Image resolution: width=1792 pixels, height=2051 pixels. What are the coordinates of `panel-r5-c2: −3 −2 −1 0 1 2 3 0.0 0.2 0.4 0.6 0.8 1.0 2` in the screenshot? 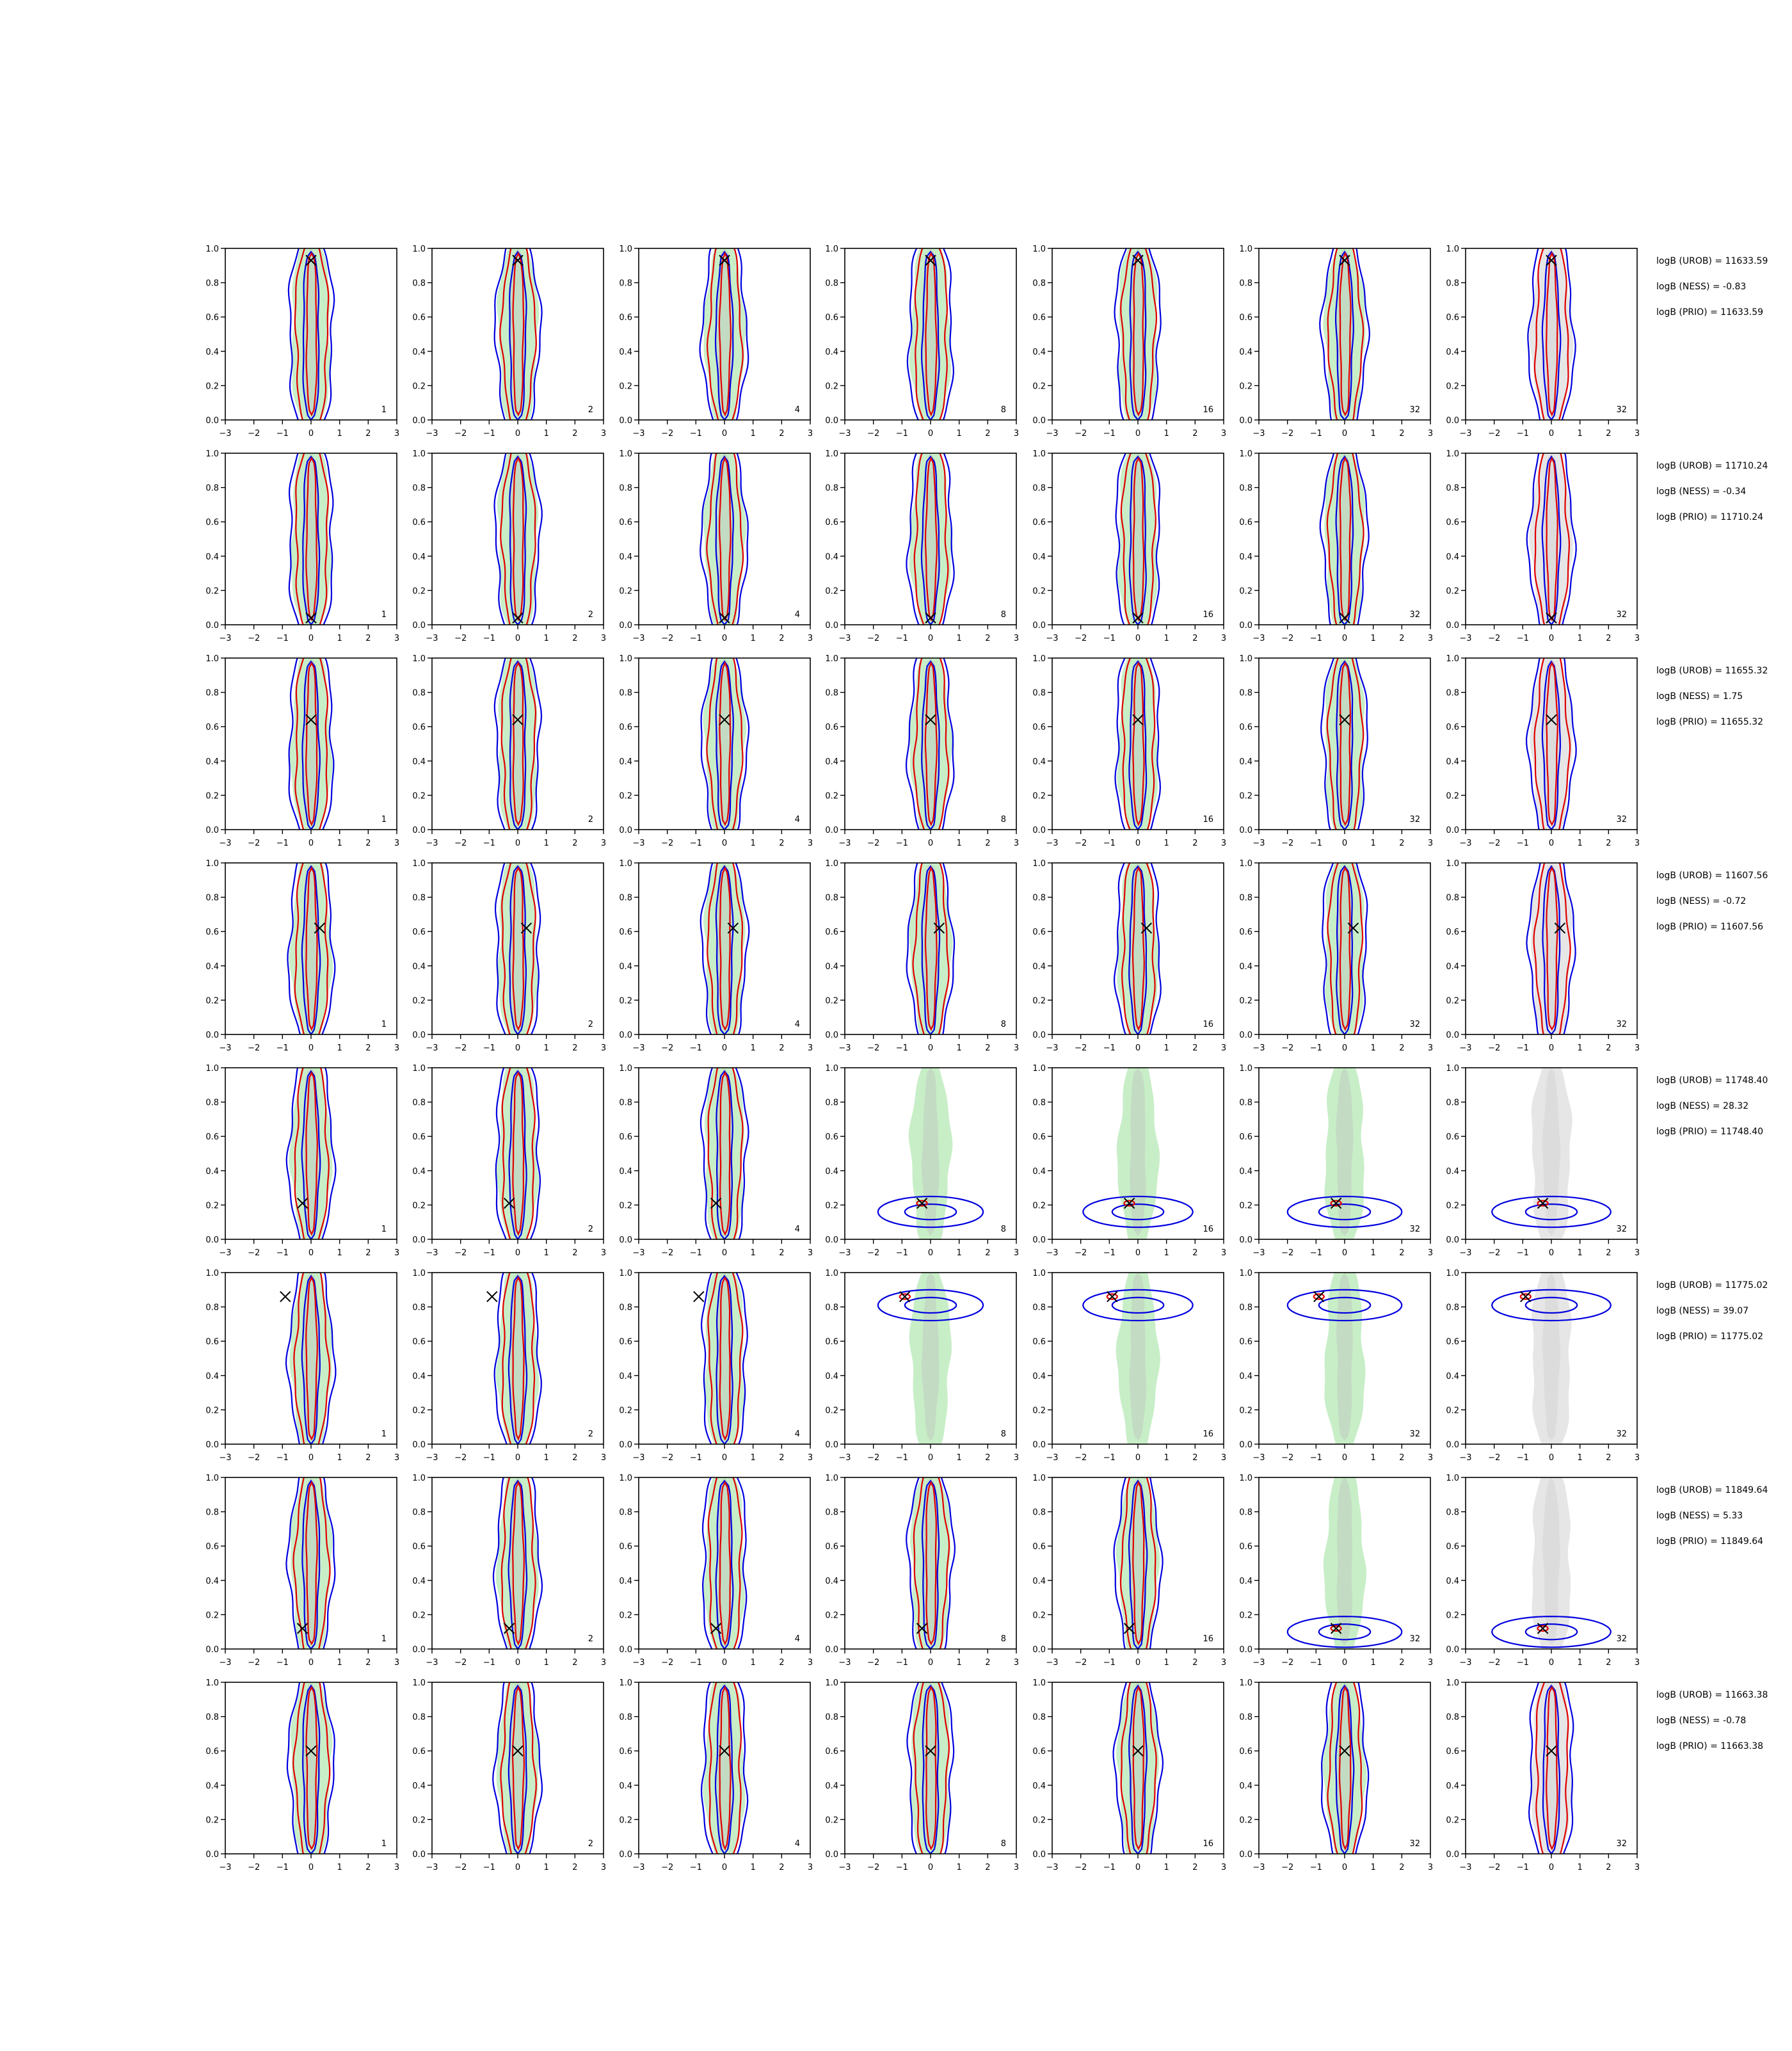 It's located at (509, 1161).